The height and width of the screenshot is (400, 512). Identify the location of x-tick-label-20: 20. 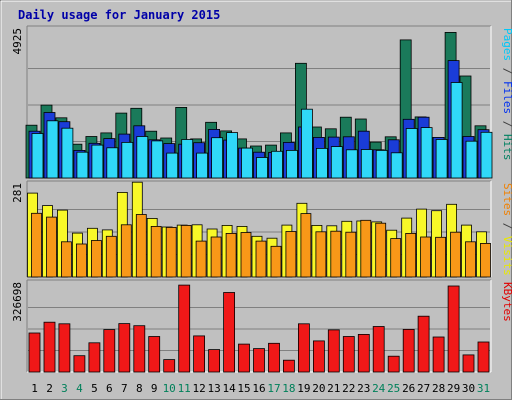
(318, 388).